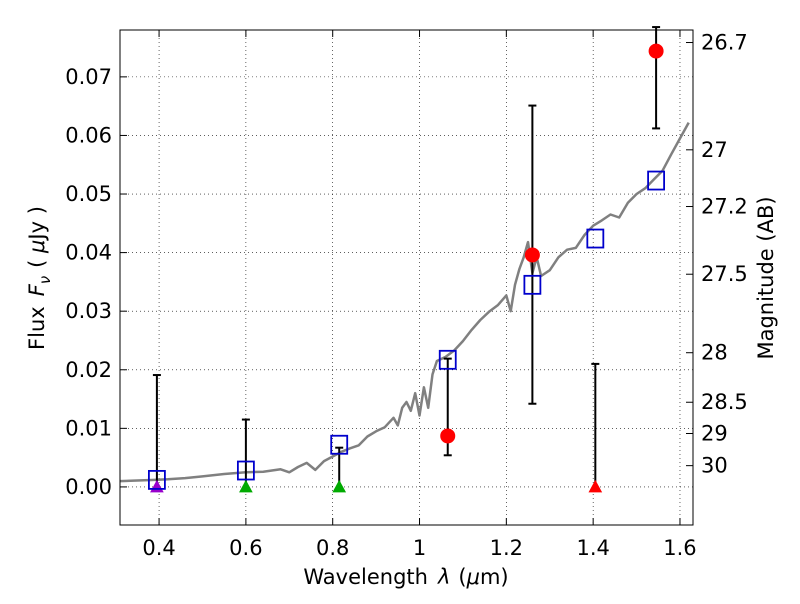 The height and width of the screenshot is (604, 800). What do you see at coordinates (88, 428) in the screenshot?
I see `y-tick-label: 0.01` at bounding box center [88, 428].